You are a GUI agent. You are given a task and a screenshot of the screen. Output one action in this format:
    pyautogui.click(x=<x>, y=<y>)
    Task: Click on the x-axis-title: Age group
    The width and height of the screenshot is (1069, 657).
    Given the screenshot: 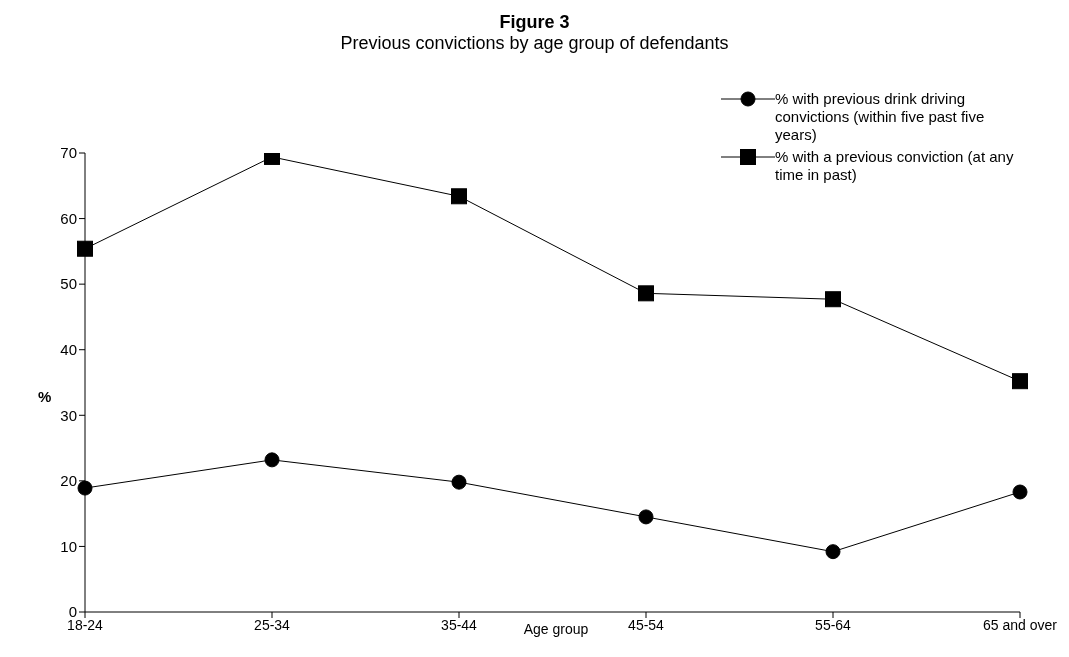 What is the action you would take?
    pyautogui.click(x=556, y=629)
    